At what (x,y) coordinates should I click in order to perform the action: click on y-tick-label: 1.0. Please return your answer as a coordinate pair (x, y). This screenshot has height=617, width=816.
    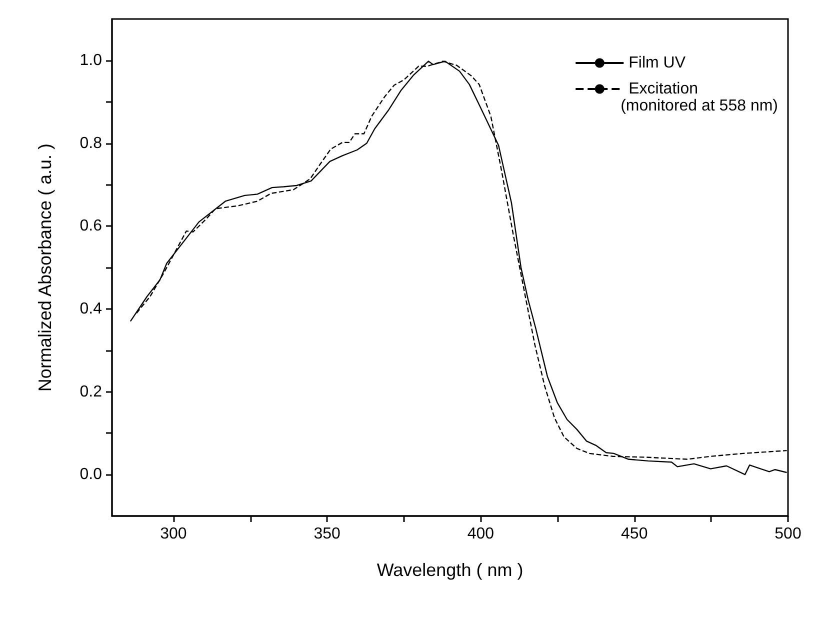
    Looking at the image, I should click on (91, 60).